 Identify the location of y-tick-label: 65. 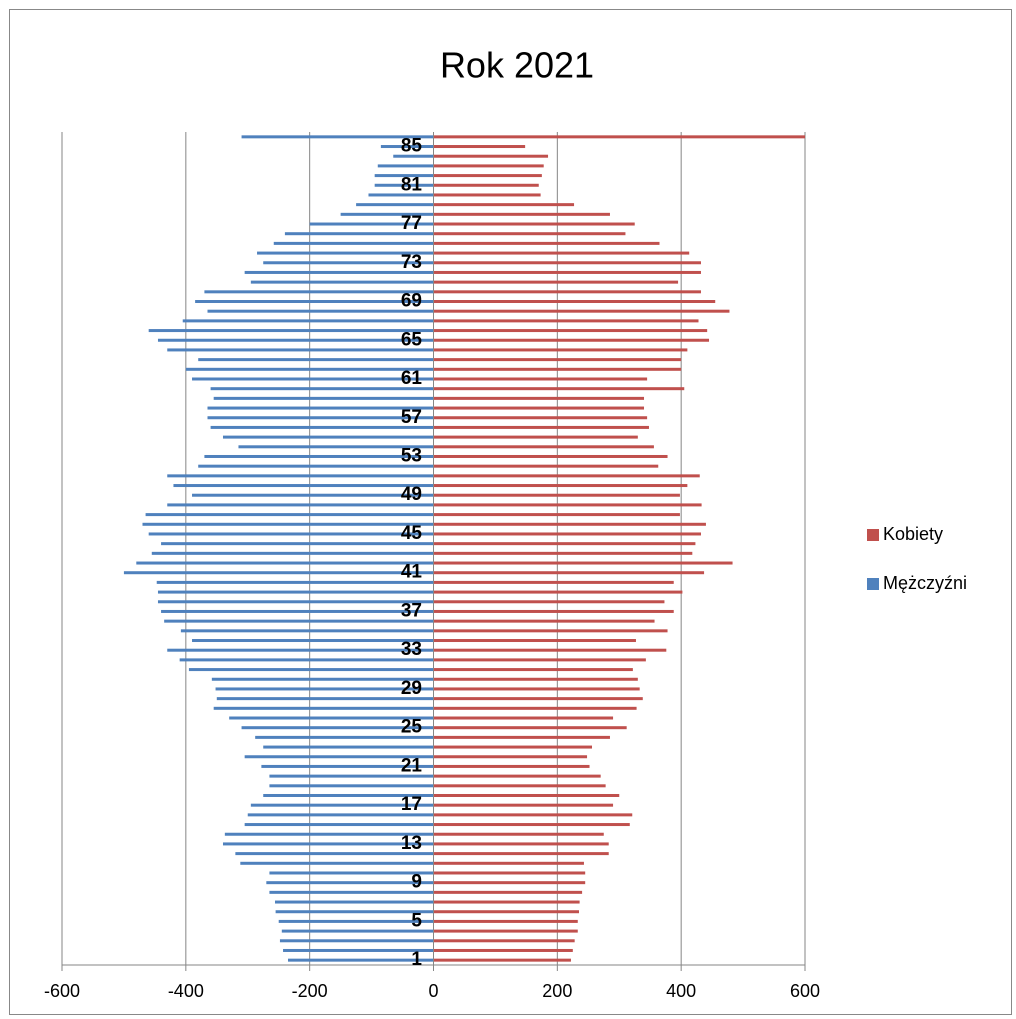
(412, 339).